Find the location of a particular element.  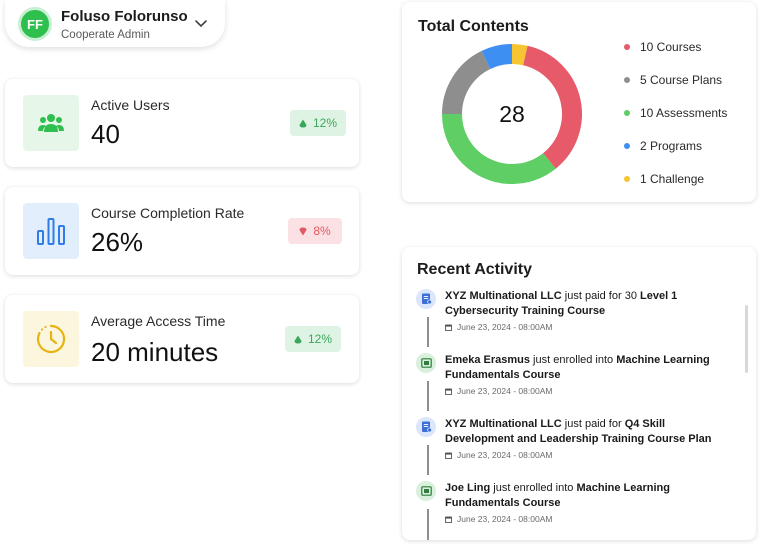

stat-card-course-completion: Course Completion Rate 26% 8% is located at coordinates (182, 231).